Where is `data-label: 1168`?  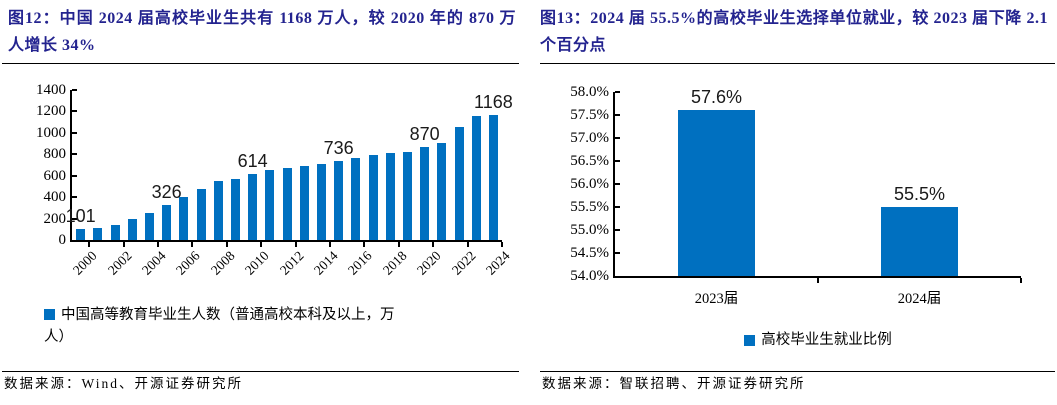
data-label: 1168 is located at coordinates (493, 101).